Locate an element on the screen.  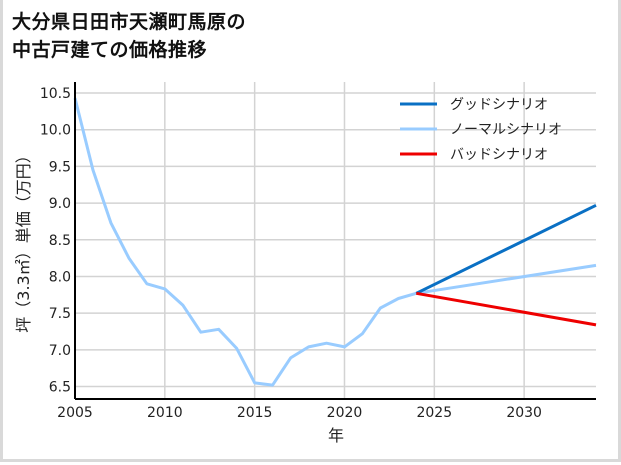
legend-label: ノーマルシナリオ is located at coordinates (506, 130).